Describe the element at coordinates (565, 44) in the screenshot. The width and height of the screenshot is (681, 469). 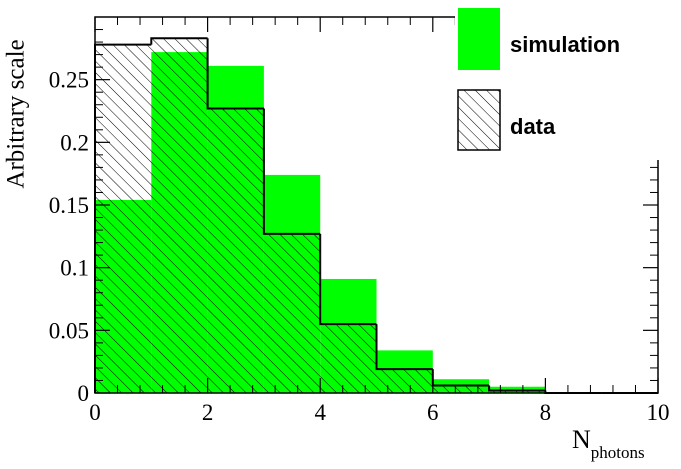
I see `legend-label: simulation` at that location.